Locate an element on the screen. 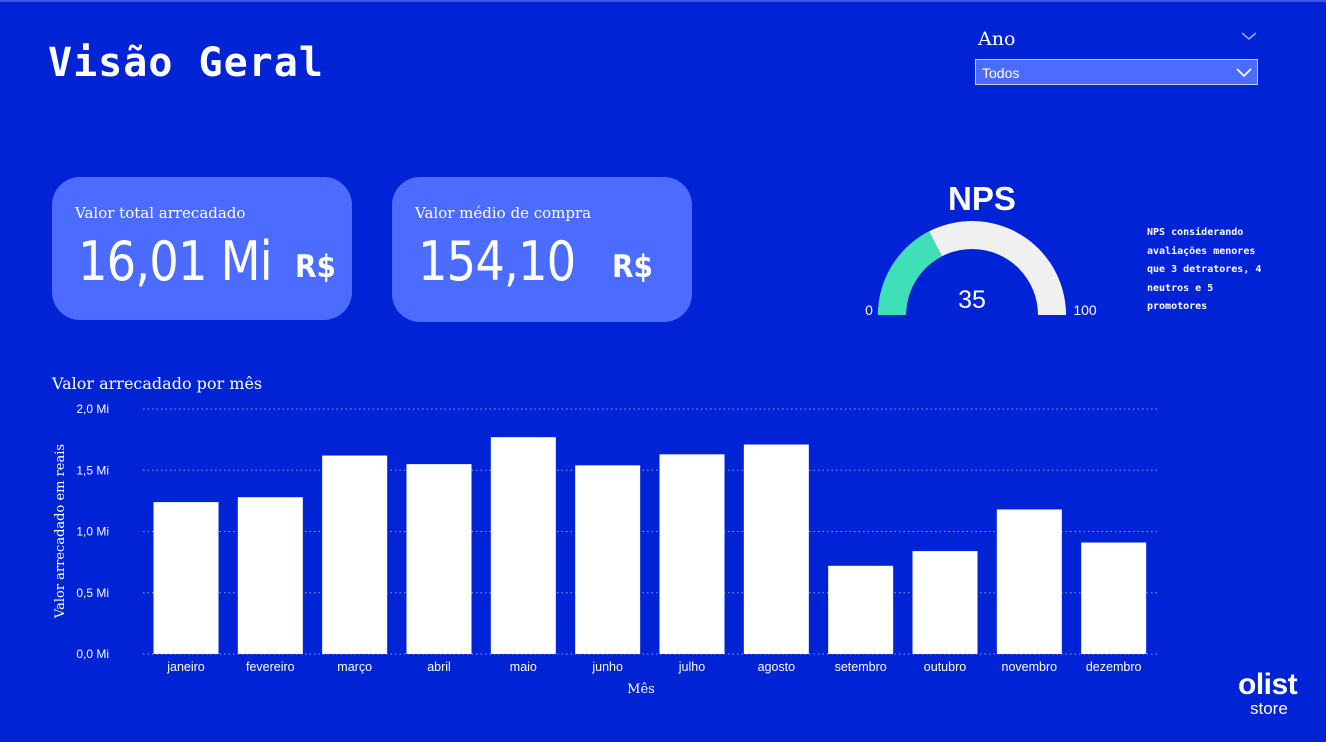  top-border is located at coordinates (663, 1).